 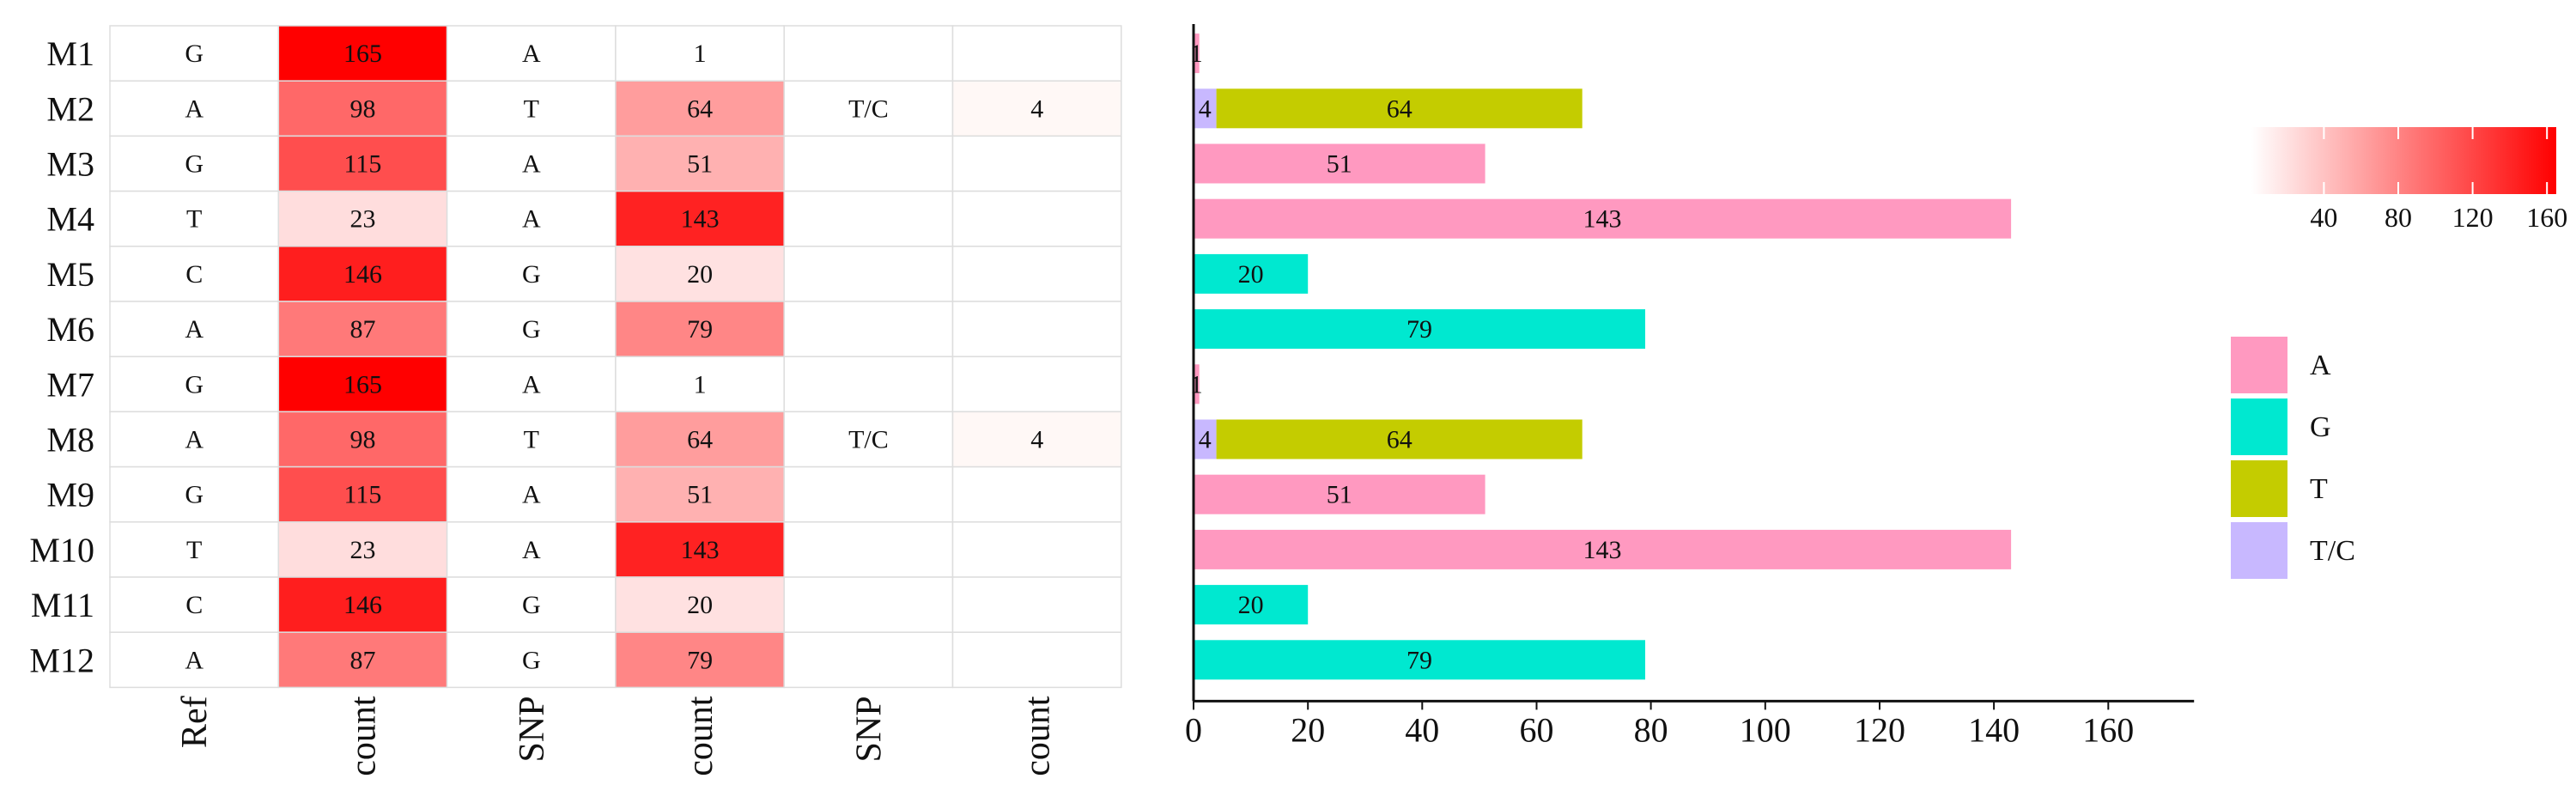 I want to click on heatmap-cell-label: 115, so click(x=363, y=495).